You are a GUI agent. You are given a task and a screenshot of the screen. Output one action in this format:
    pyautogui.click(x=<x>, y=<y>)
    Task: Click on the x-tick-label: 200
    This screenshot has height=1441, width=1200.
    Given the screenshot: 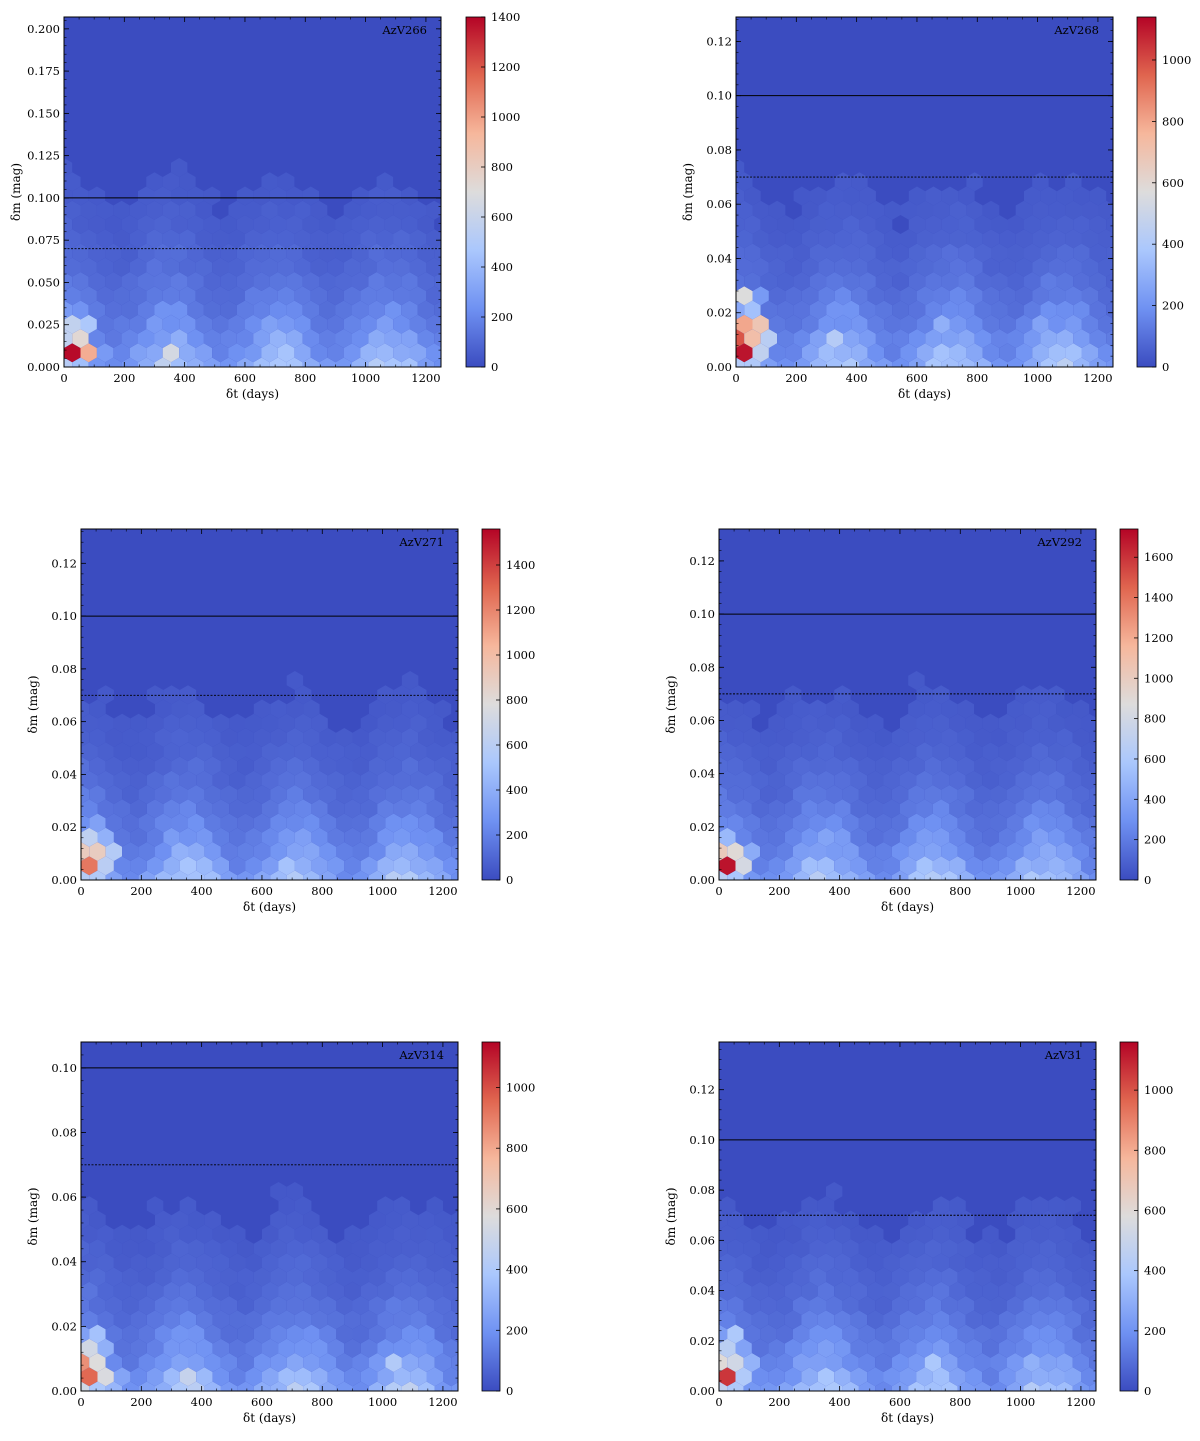 What is the action you would take?
    pyautogui.click(x=779, y=1402)
    